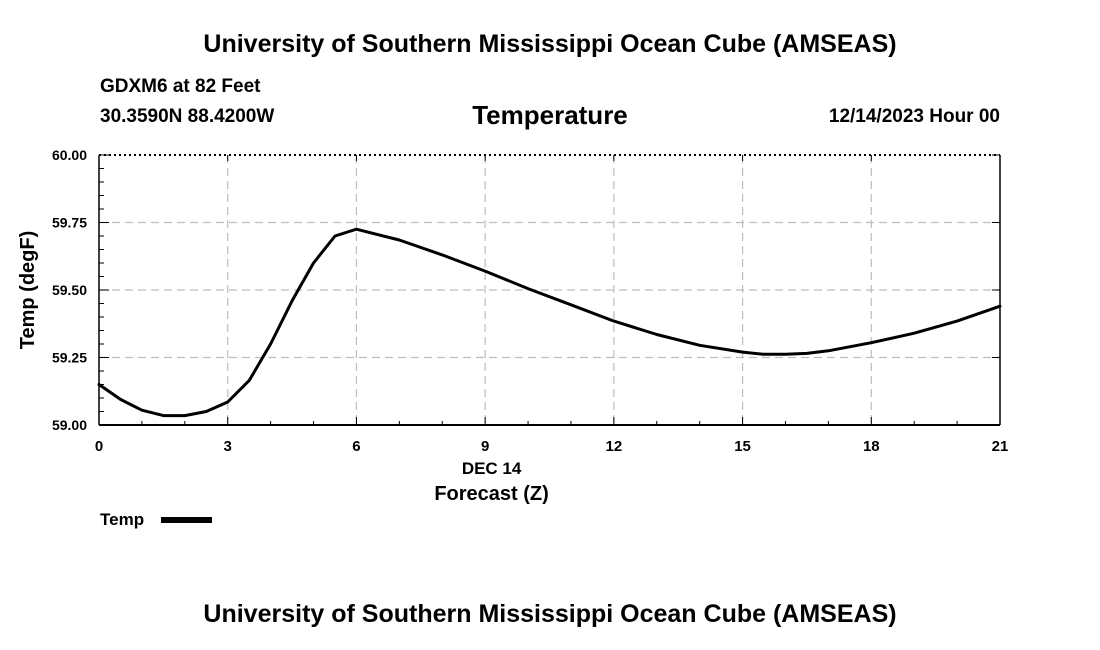 The image size is (1100, 650). I want to click on y-tick-label: 59.50, so click(69, 290).